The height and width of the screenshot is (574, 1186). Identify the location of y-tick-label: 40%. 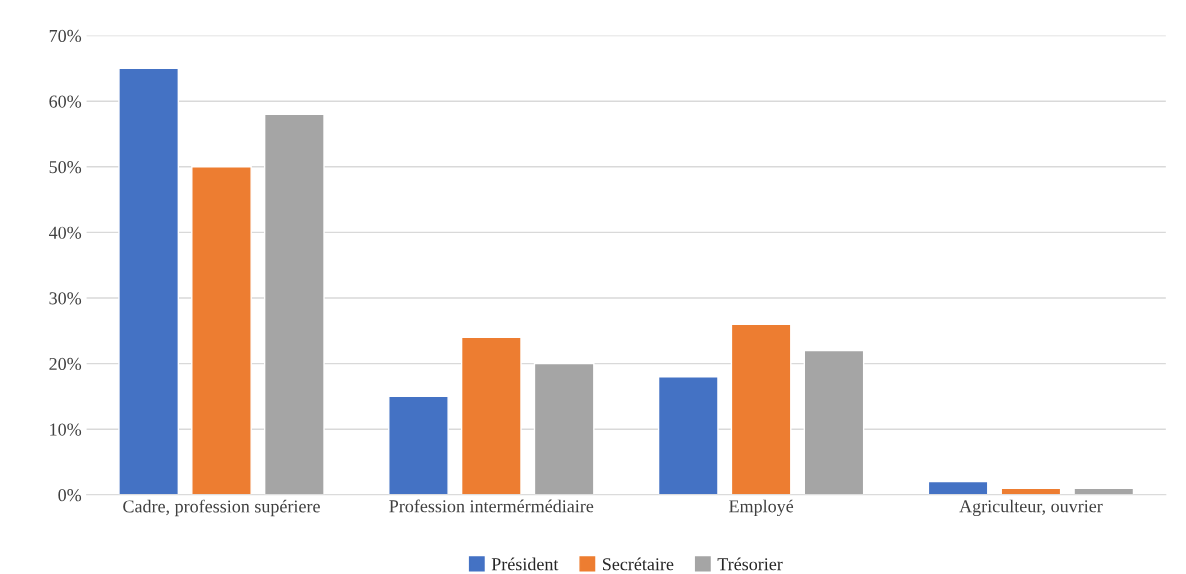
(65, 232).